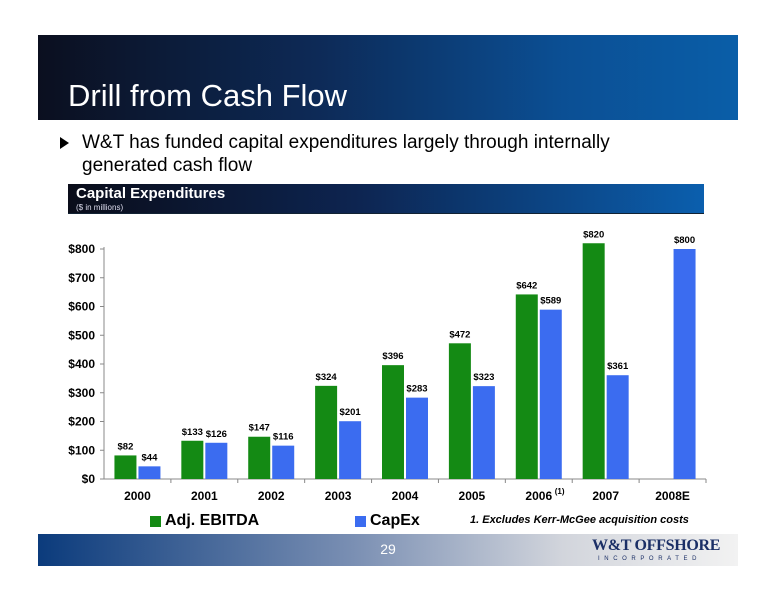 The width and height of the screenshot is (776, 600). What do you see at coordinates (216, 434) in the screenshot?
I see `data-label-capex: $126` at bounding box center [216, 434].